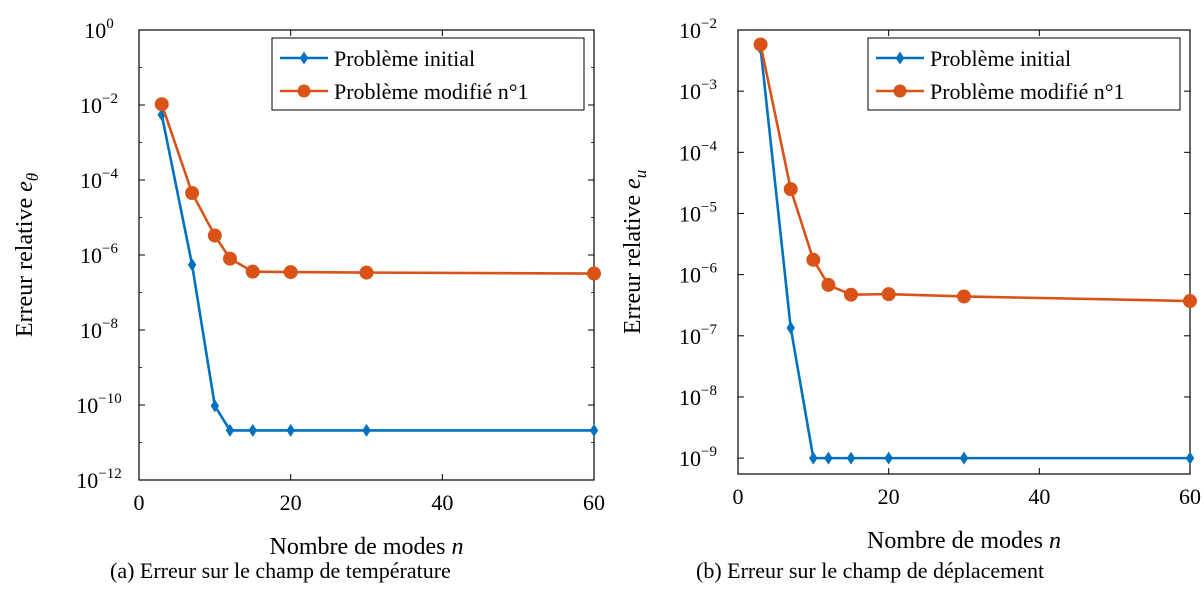 This screenshot has width=1204, height=599. Describe the element at coordinates (698, 335) in the screenshot. I see `y-tick-label: 10⁻⁷` at that location.